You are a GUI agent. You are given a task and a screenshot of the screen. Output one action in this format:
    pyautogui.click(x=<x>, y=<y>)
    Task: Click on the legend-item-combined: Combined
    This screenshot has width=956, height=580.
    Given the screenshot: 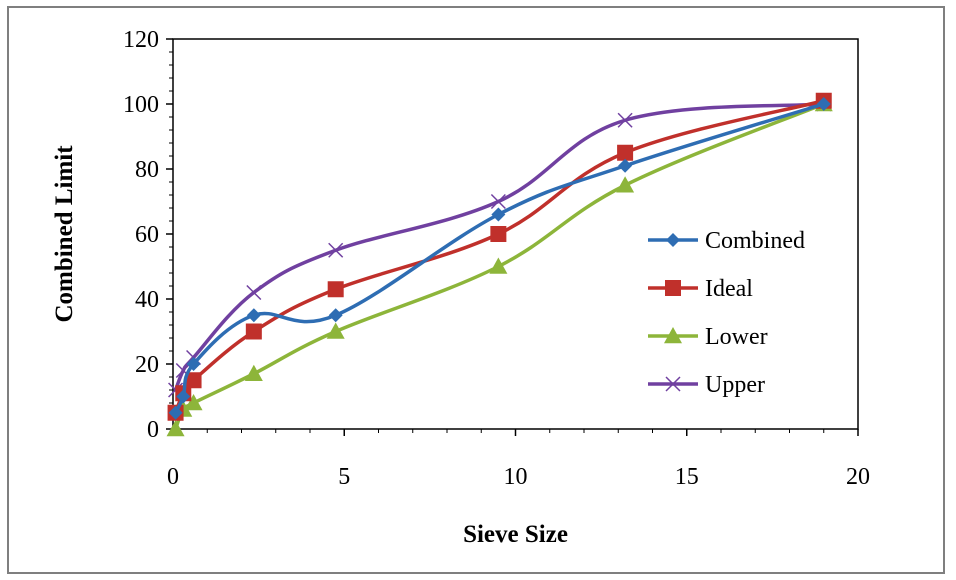 What is the action you would take?
    pyautogui.click(x=726, y=241)
    